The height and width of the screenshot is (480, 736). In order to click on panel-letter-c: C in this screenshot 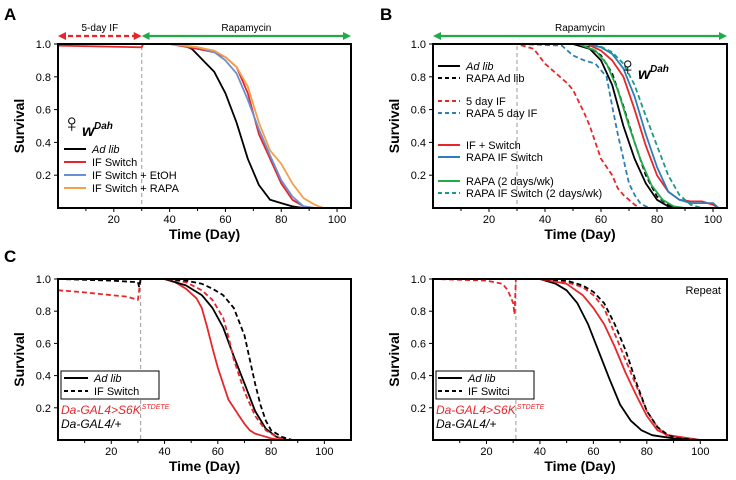, I will do `click(10, 256)`.